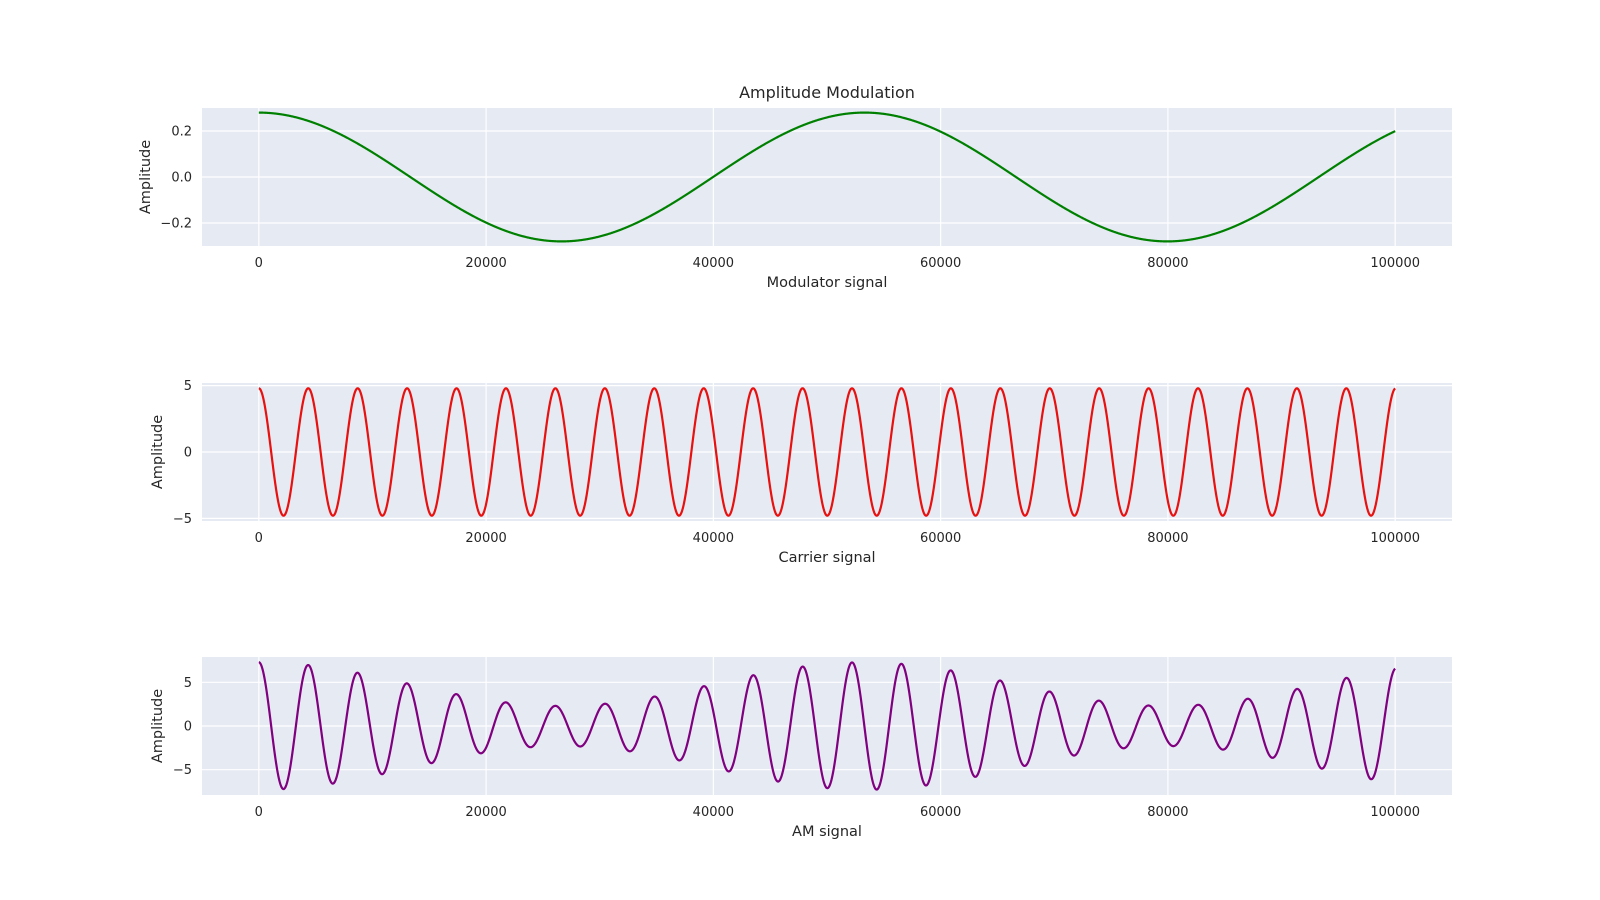  I want to click on carrier-x-tick-label: 80000, so click(1167, 538).